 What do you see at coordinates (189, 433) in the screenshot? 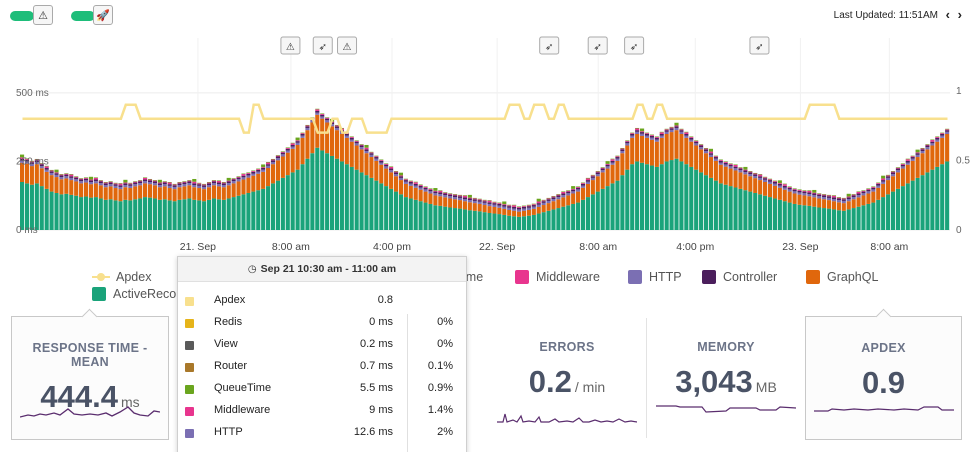
I see `tooltip-swatch` at bounding box center [189, 433].